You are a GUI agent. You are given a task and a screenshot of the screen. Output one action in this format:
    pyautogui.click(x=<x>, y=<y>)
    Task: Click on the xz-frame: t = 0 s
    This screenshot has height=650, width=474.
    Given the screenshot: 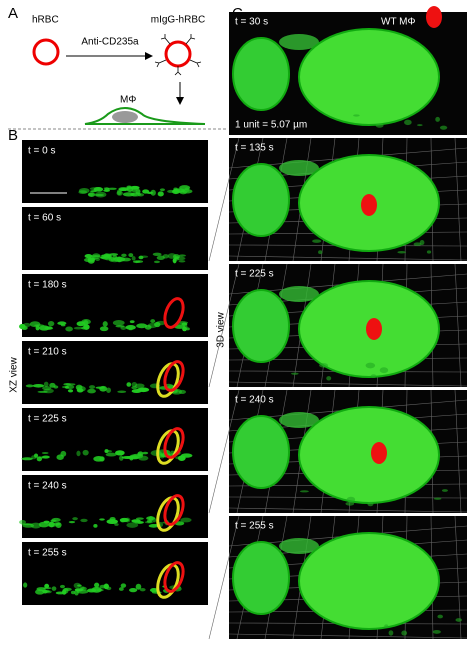 What is the action you would take?
    pyautogui.click(x=115, y=171)
    